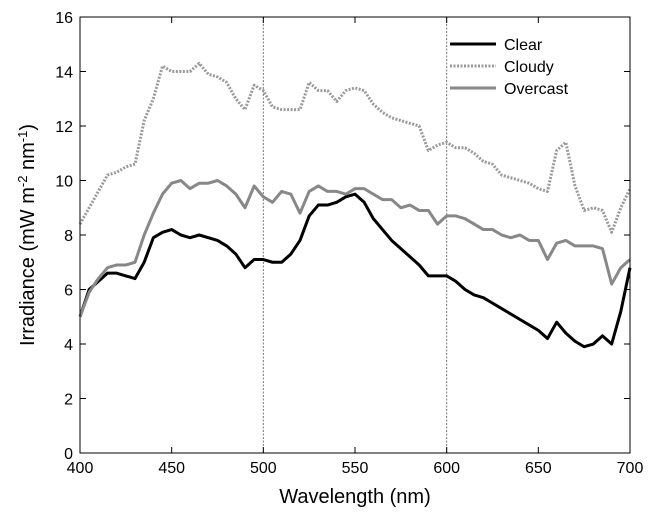  What do you see at coordinates (68, 345) in the screenshot?
I see `y-tick-label: 4` at bounding box center [68, 345].